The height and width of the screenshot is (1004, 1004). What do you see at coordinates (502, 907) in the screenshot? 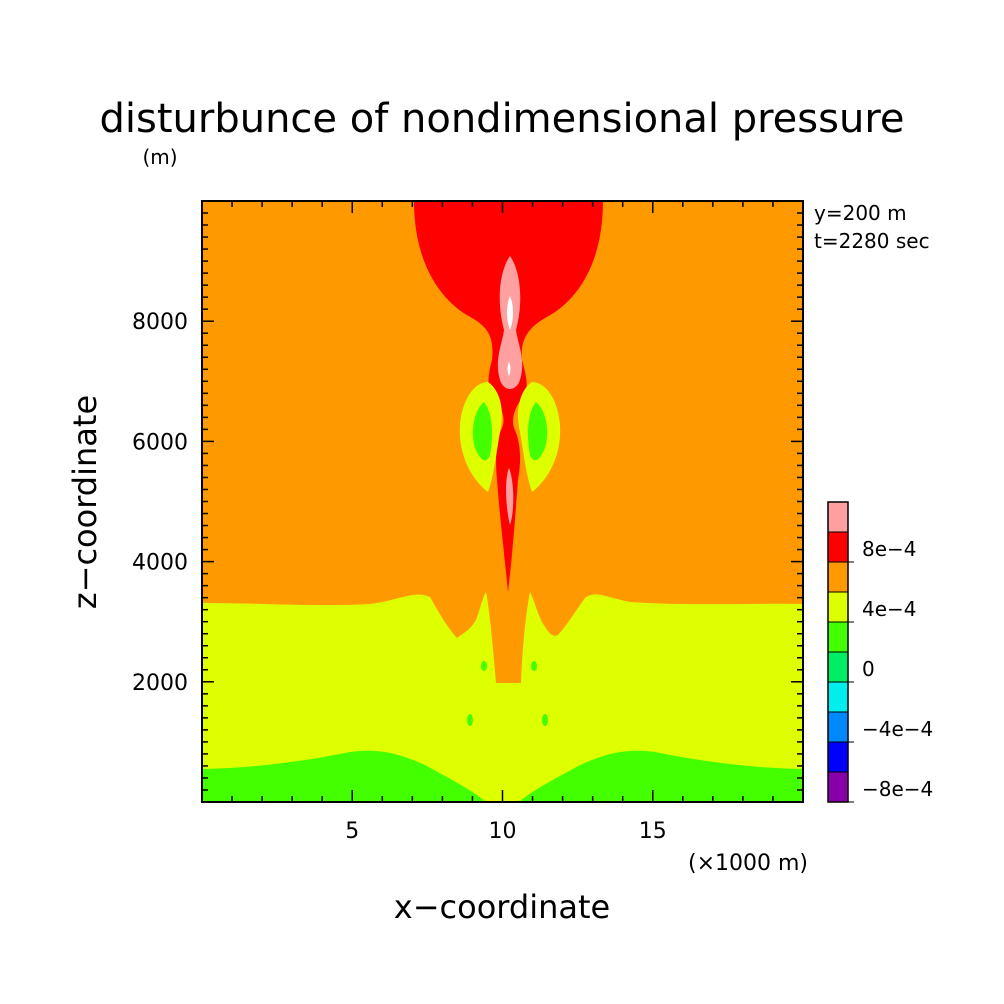
I see `x-axis-label: x−coordinate` at bounding box center [502, 907].